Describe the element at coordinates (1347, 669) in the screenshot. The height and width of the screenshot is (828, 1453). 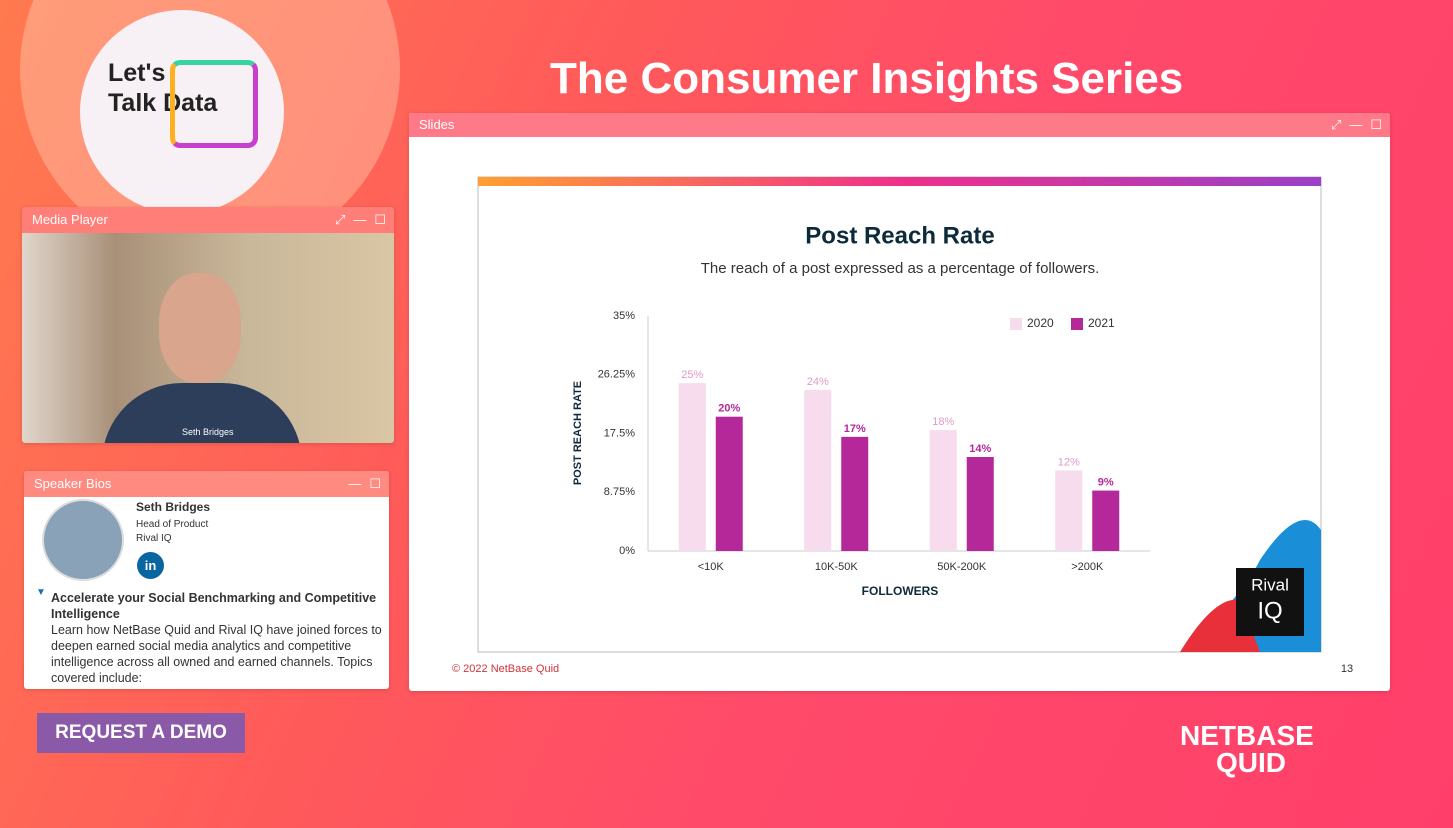
I see `slide-page: 13` at that location.